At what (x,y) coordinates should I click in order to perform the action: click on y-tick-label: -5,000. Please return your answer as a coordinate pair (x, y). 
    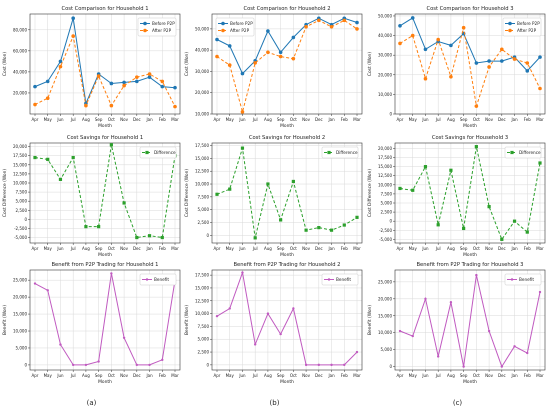
    Looking at the image, I should click on (385, 239).